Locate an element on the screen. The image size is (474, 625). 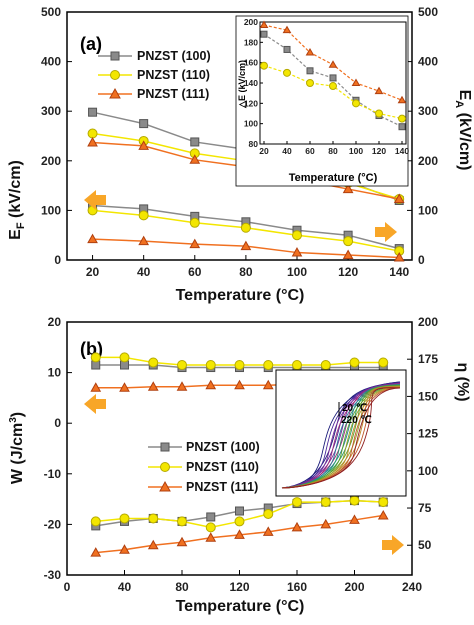
inset-x-axis-label: Temperature (°C) is located at coordinates (333, 178).